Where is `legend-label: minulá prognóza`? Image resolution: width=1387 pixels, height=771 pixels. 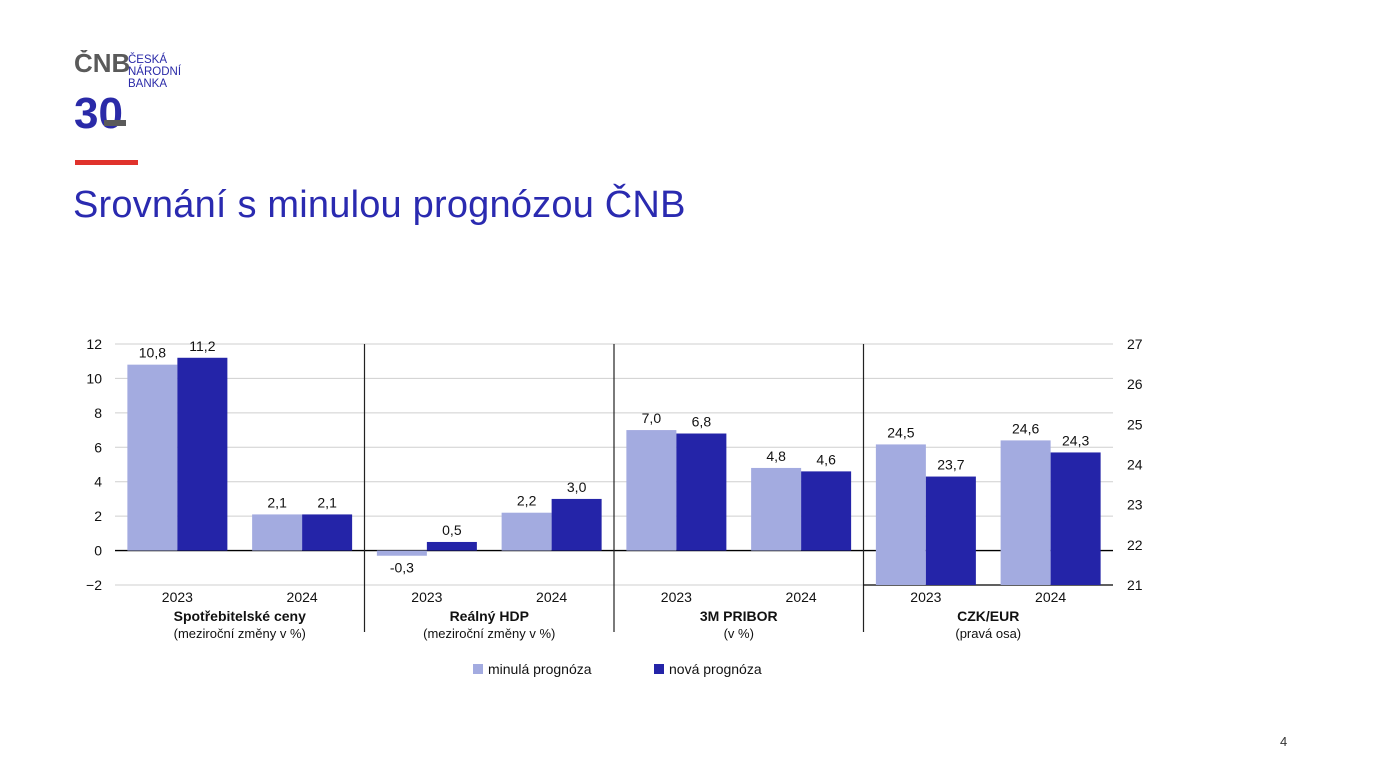
legend-label: minulá prognóza is located at coordinates (540, 669).